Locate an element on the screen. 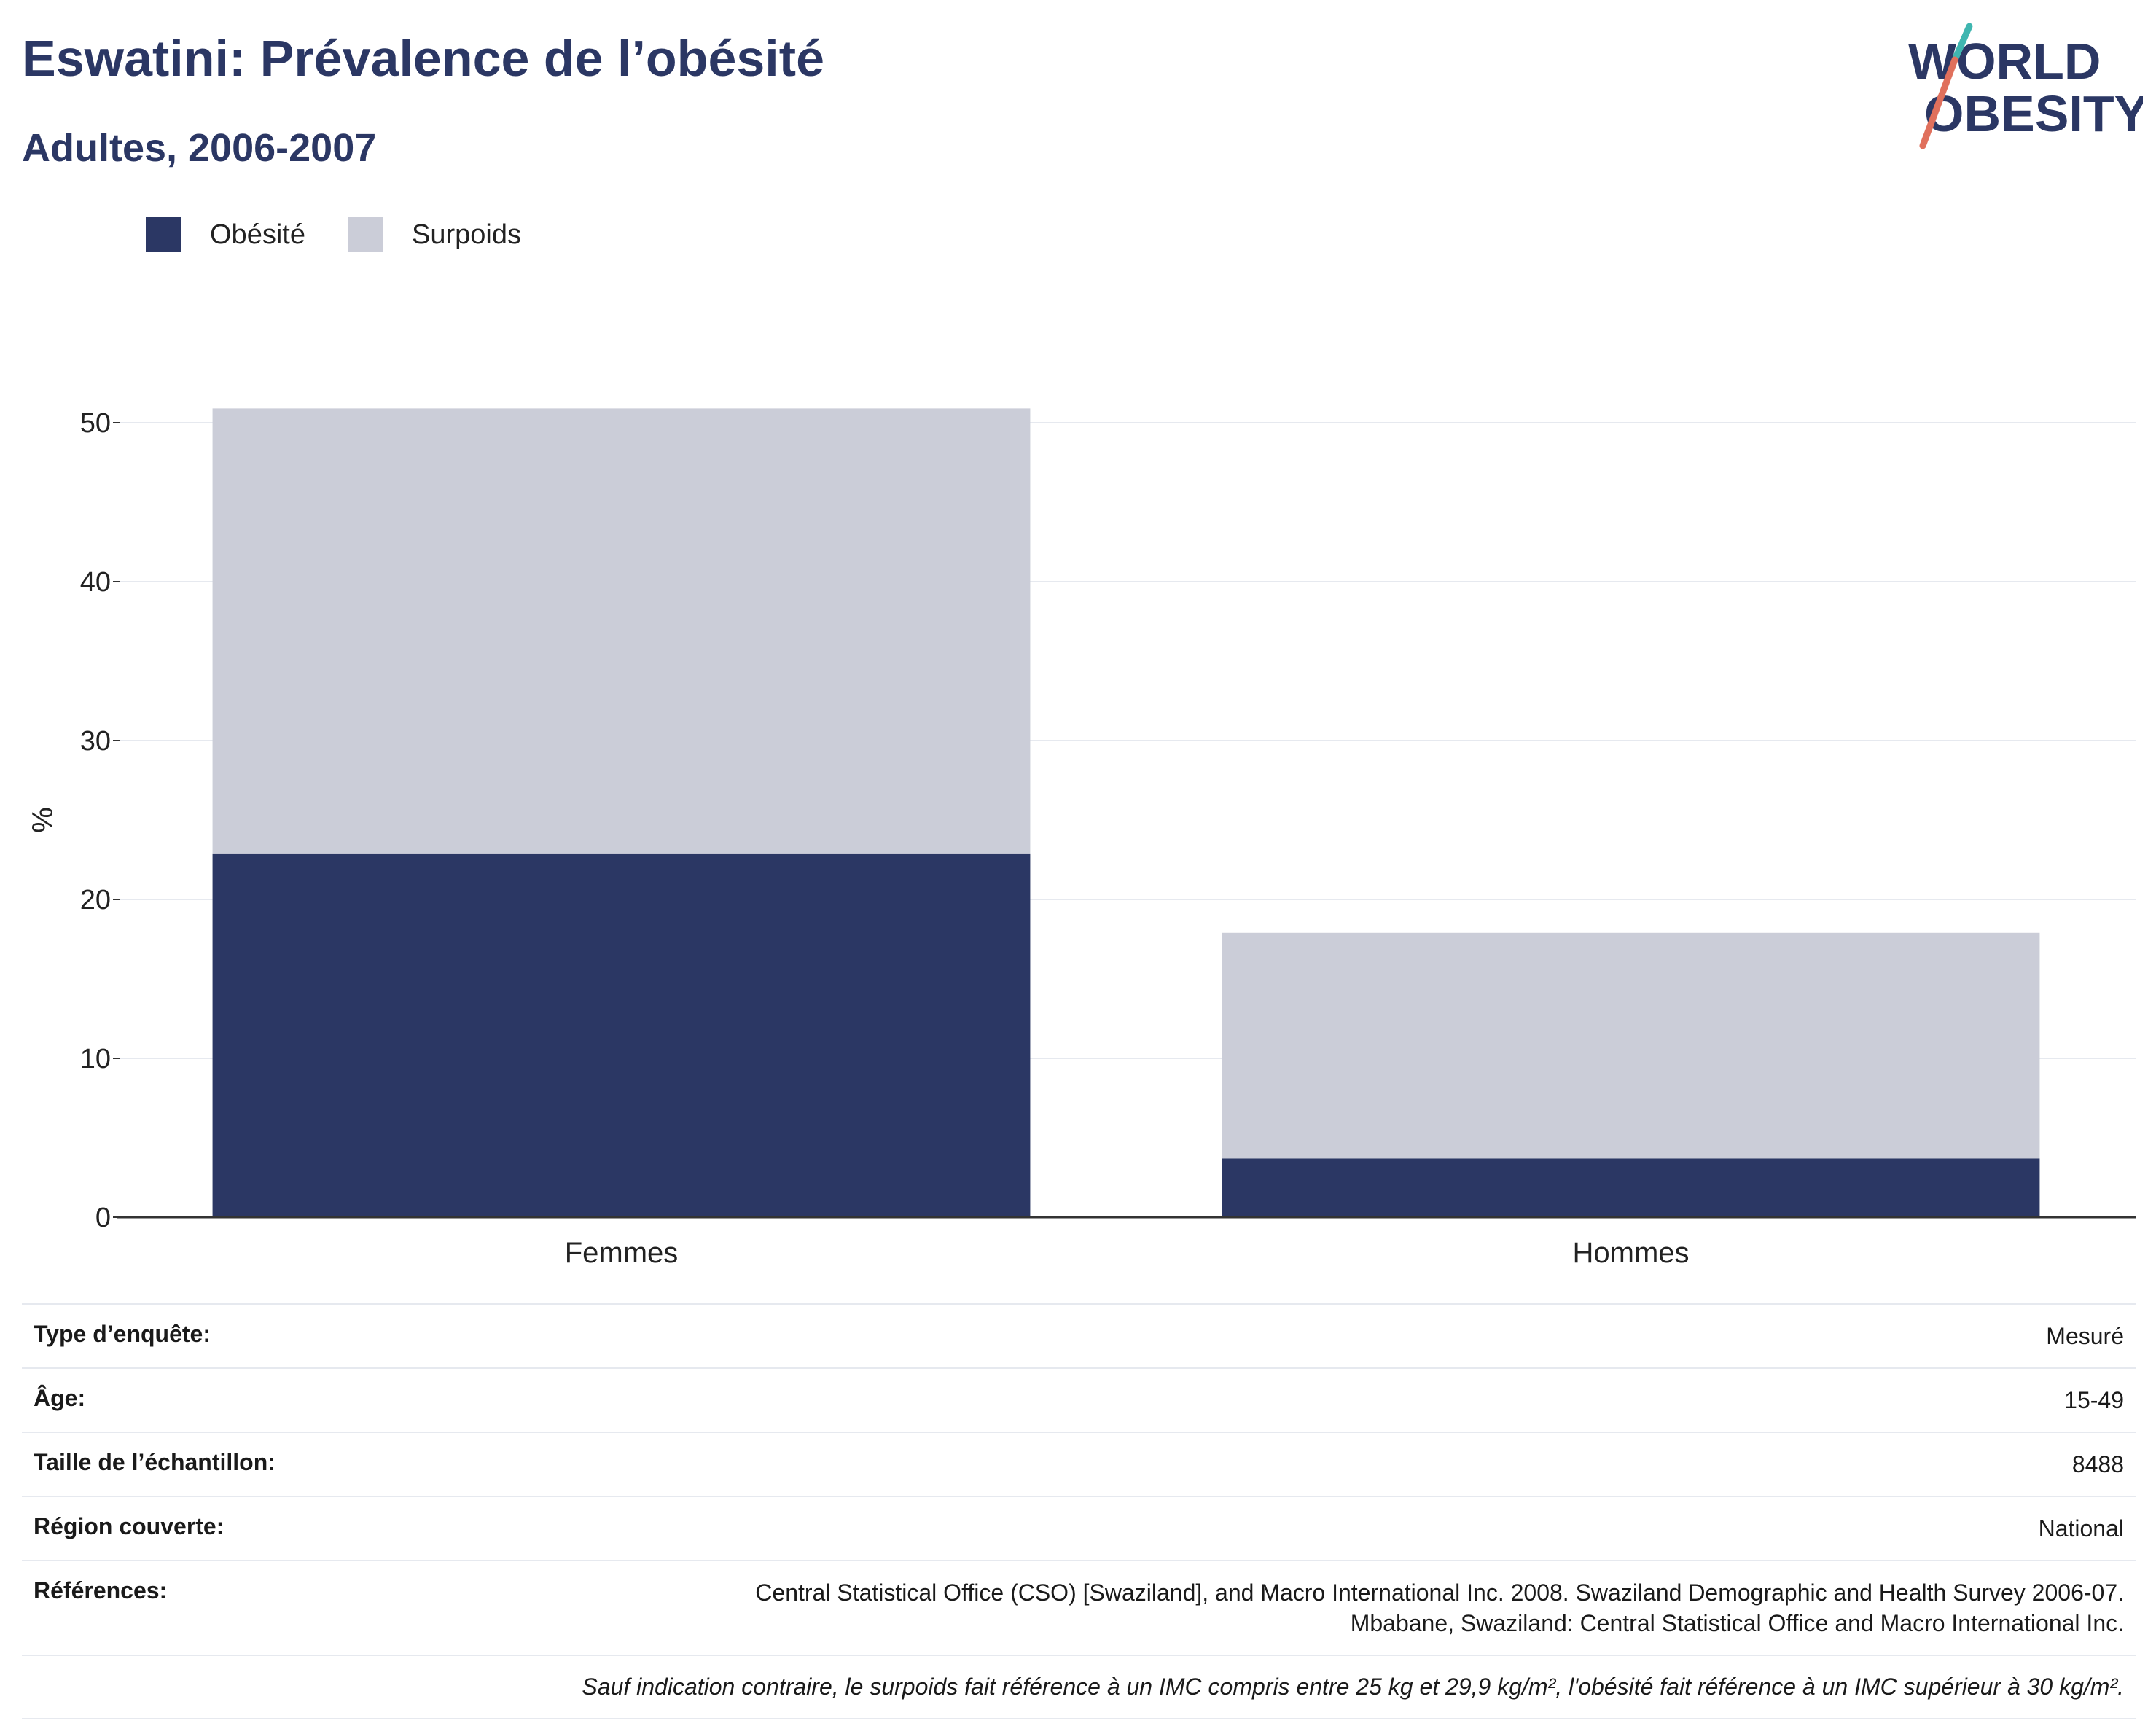 This screenshot has height=1734, width=2156. legend-label-overweight: Surpoids is located at coordinates (466, 234).